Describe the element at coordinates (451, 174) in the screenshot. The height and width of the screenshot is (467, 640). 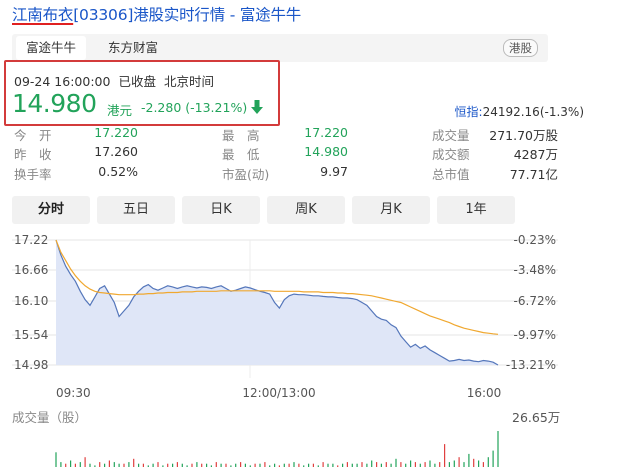
I see `stat-label-market-cap: 总市值` at that location.